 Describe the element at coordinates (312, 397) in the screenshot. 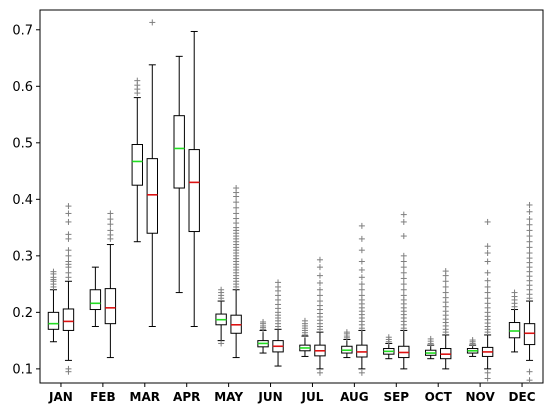

I see `x-tick-label-jul: JUL` at that location.